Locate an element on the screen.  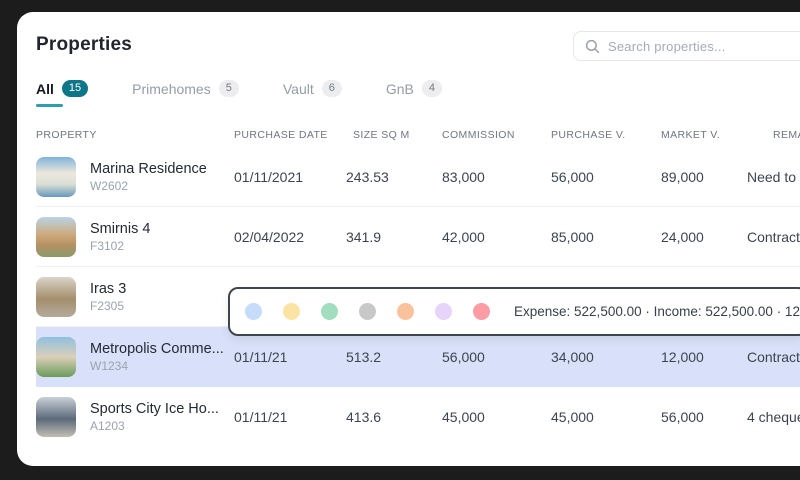
category-dot-green is located at coordinates (329, 311).